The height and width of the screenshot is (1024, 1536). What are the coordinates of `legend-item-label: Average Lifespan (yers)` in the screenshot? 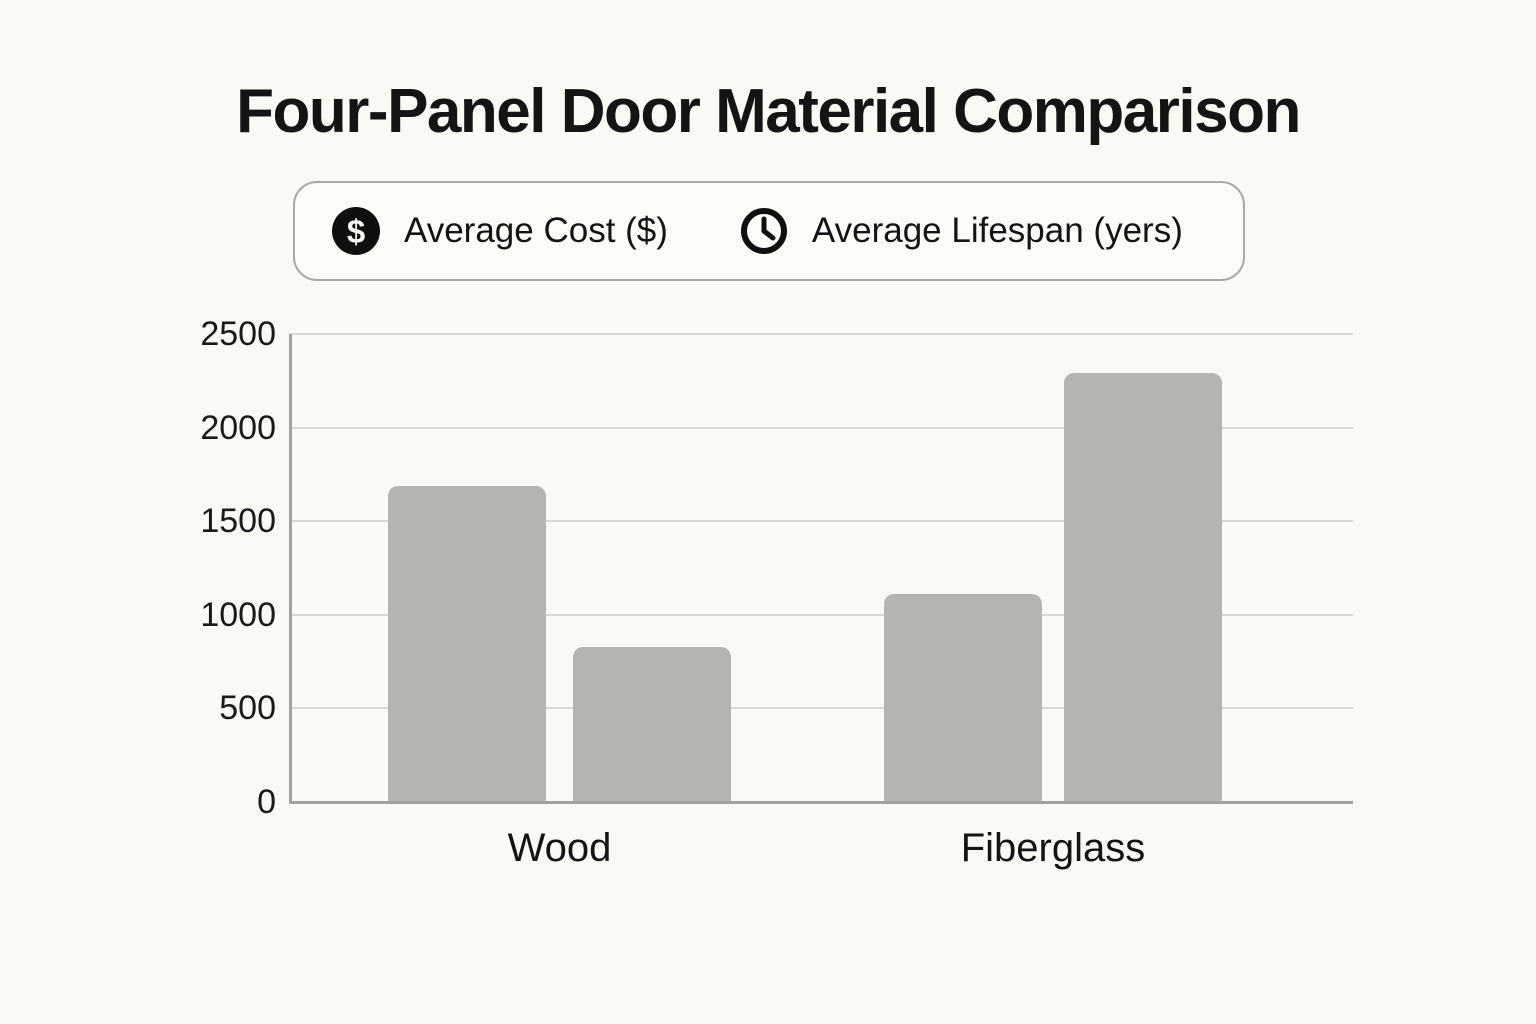 It's located at (997, 230).